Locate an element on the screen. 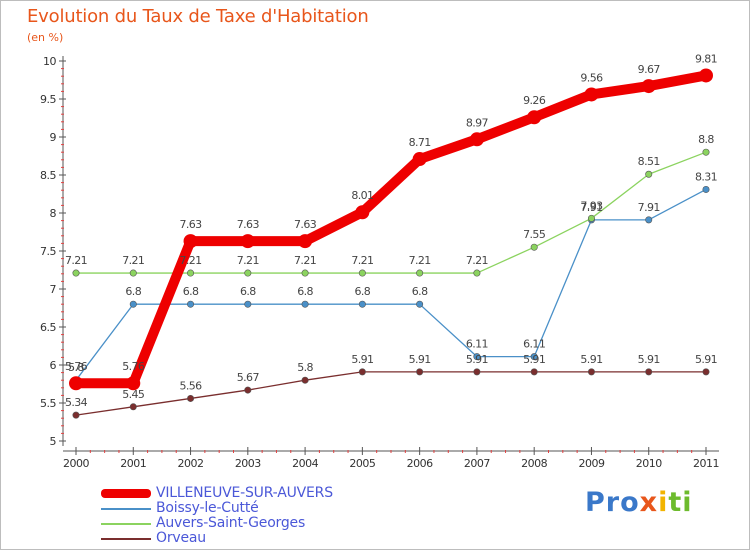 The height and width of the screenshot is (550, 750). data-label: 8.97 is located at coordinates (477, 122).